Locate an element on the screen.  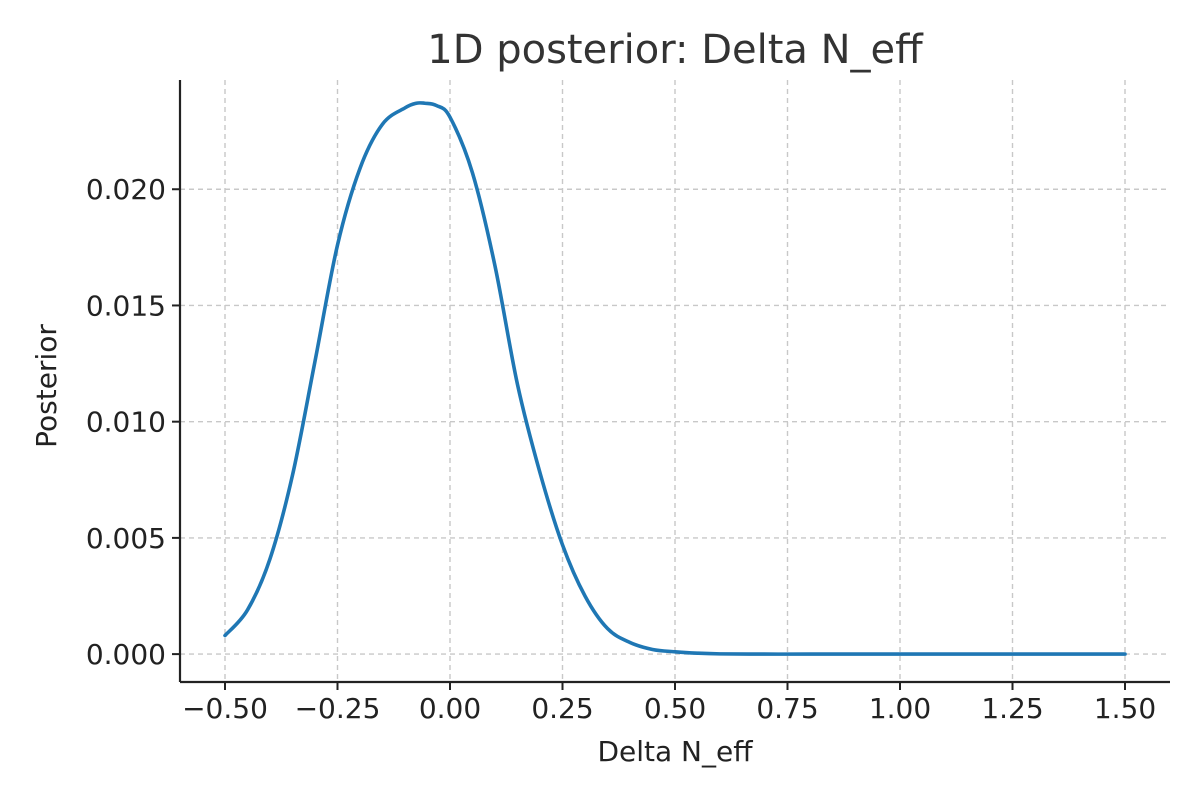
x-tick-label: 0.25 is located at coordinates (562, 708).